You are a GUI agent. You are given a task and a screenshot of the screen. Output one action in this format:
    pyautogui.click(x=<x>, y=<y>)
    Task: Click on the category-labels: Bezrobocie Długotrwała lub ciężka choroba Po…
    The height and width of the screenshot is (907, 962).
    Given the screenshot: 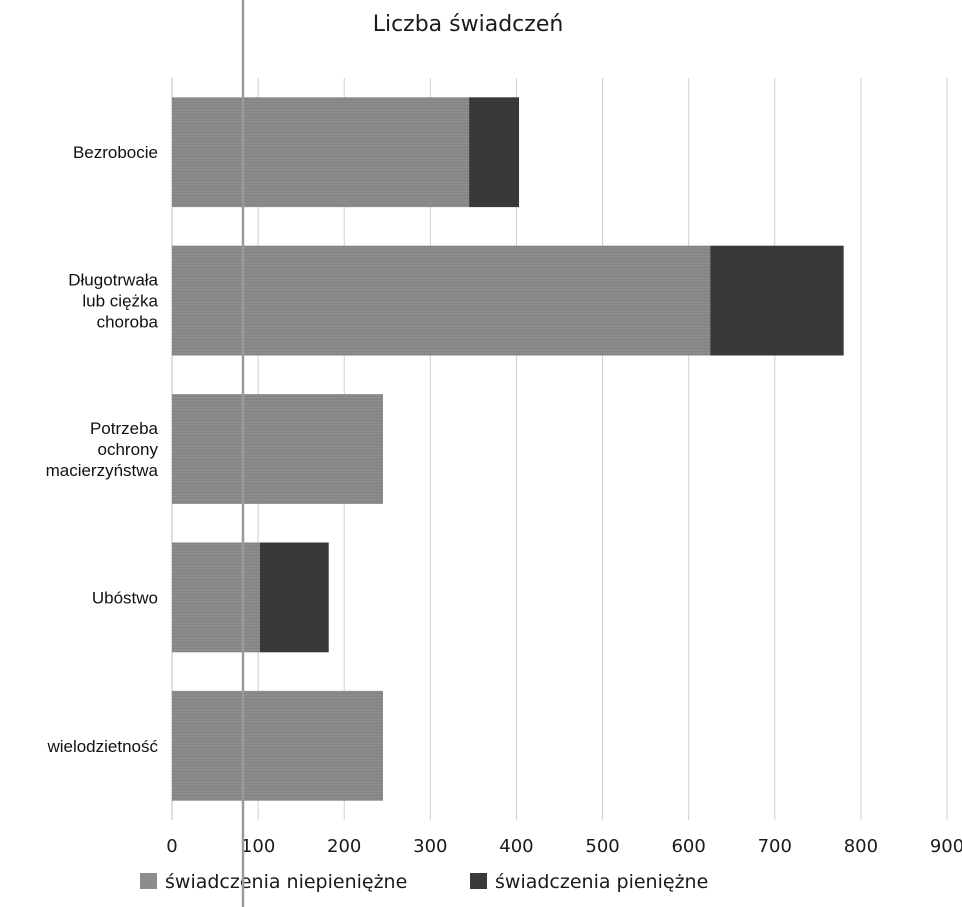 What is the action you would take?
    pyautogui.click(x=102, y=449)
    